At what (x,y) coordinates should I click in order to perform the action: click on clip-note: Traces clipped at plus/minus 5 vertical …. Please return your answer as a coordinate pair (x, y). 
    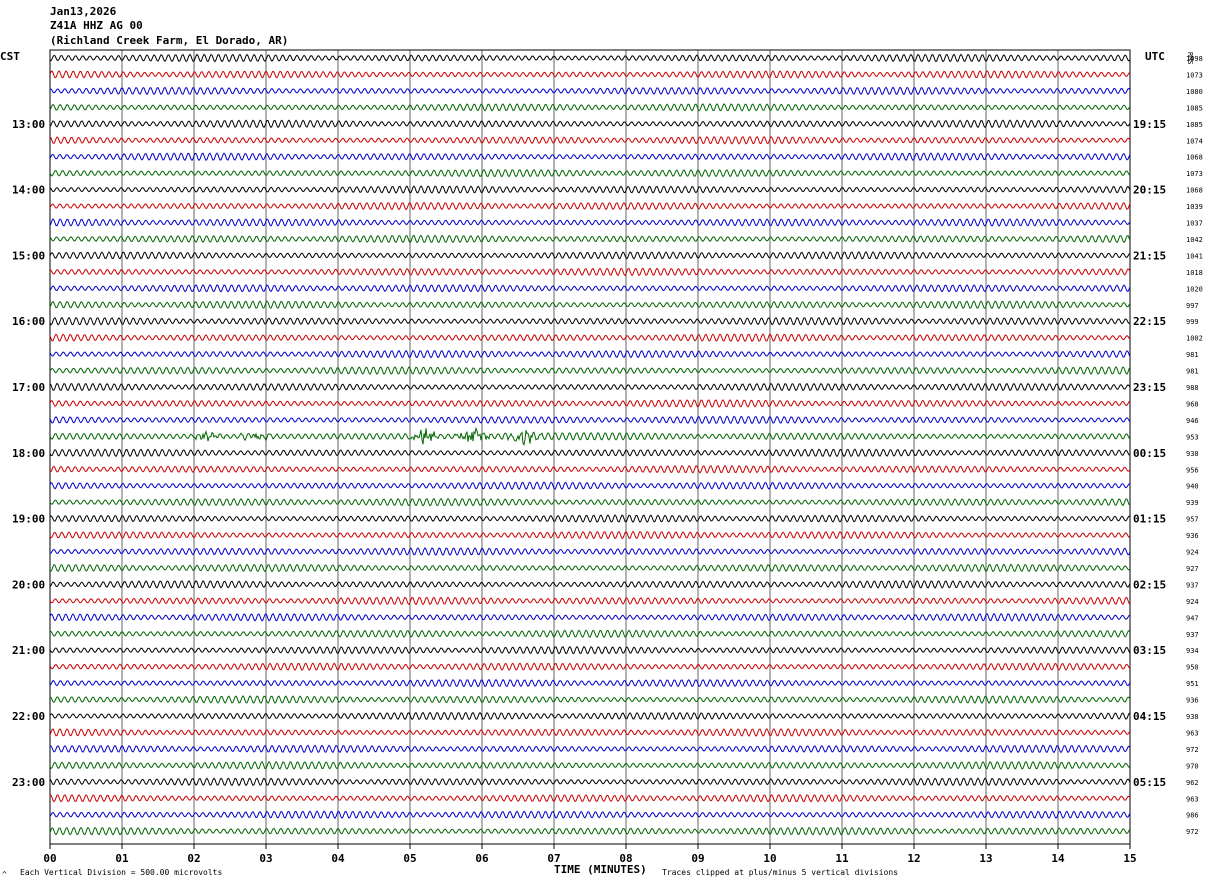
    Looking at the image, I should click on (780, 872).